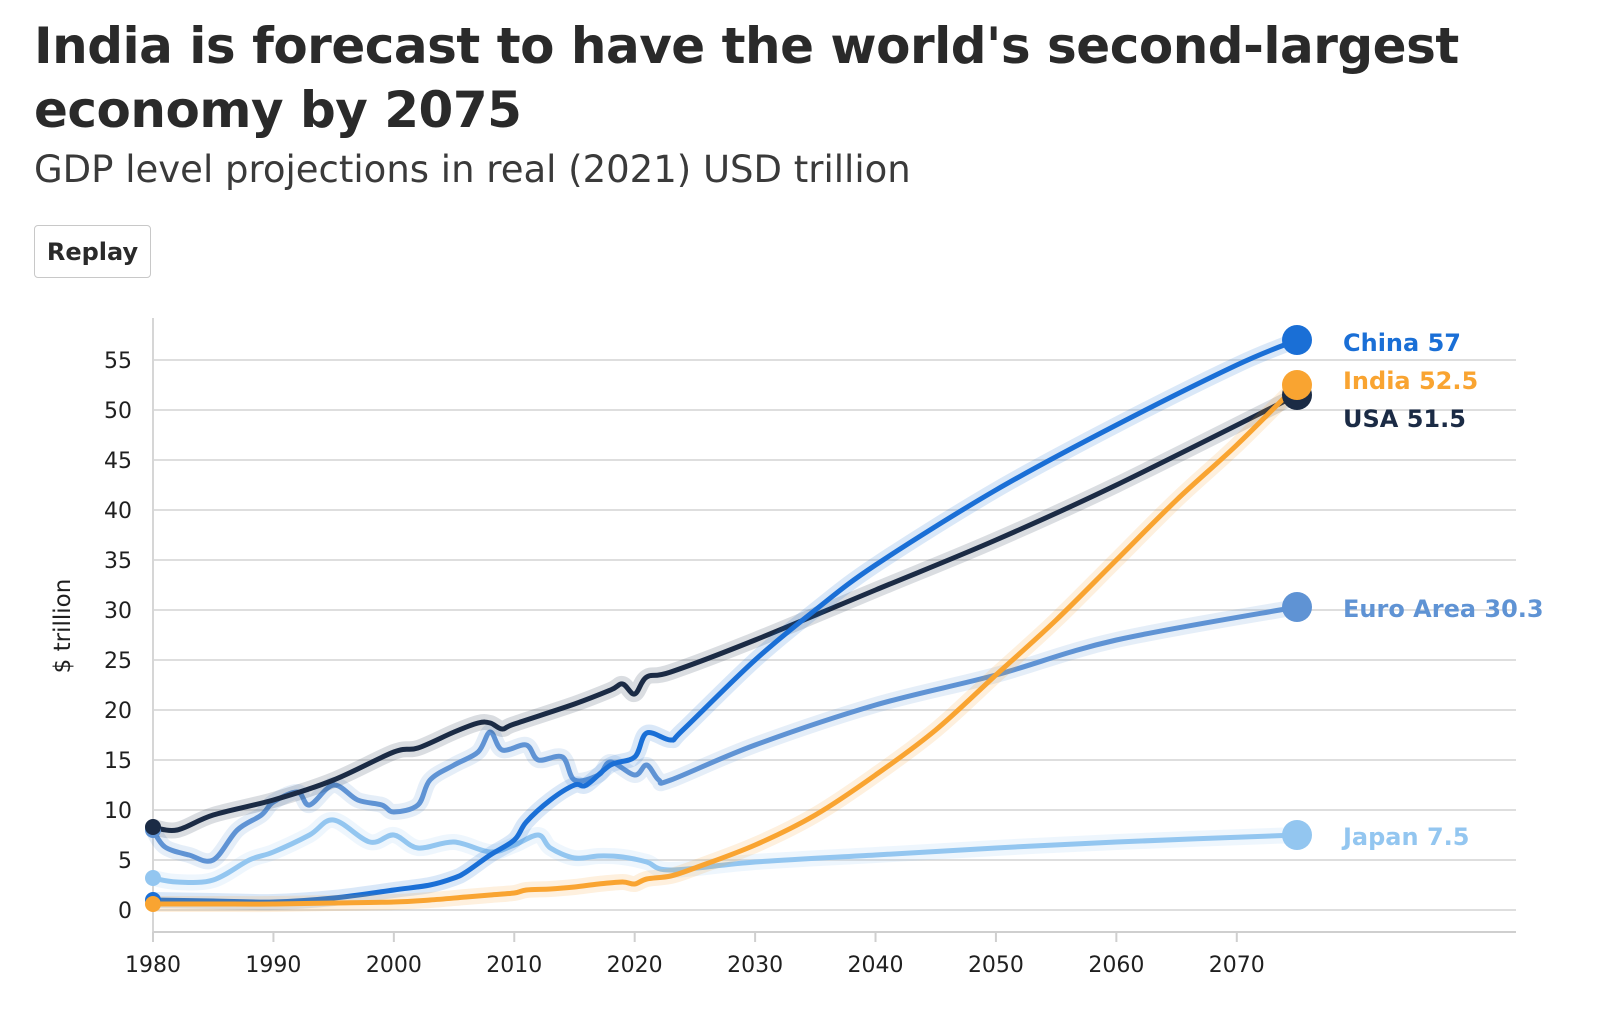  I want to click on china-end-label: China 57, so click(1402, 343).